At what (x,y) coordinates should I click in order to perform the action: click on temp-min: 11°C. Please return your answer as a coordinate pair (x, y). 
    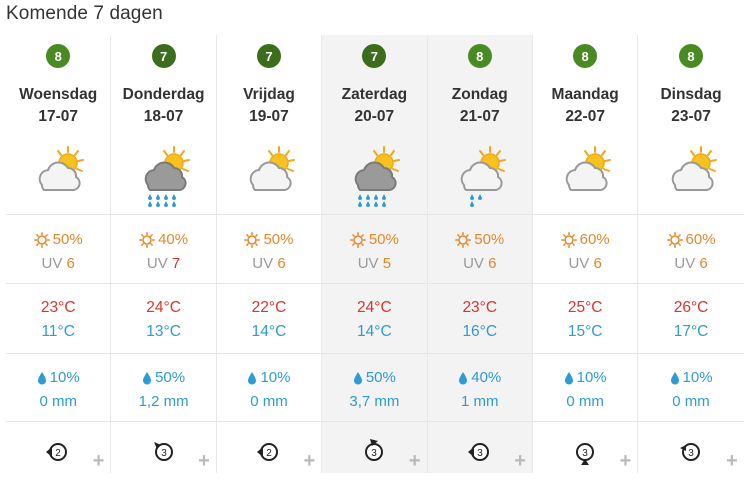
    Looking at the image, I should click on (58, 331).